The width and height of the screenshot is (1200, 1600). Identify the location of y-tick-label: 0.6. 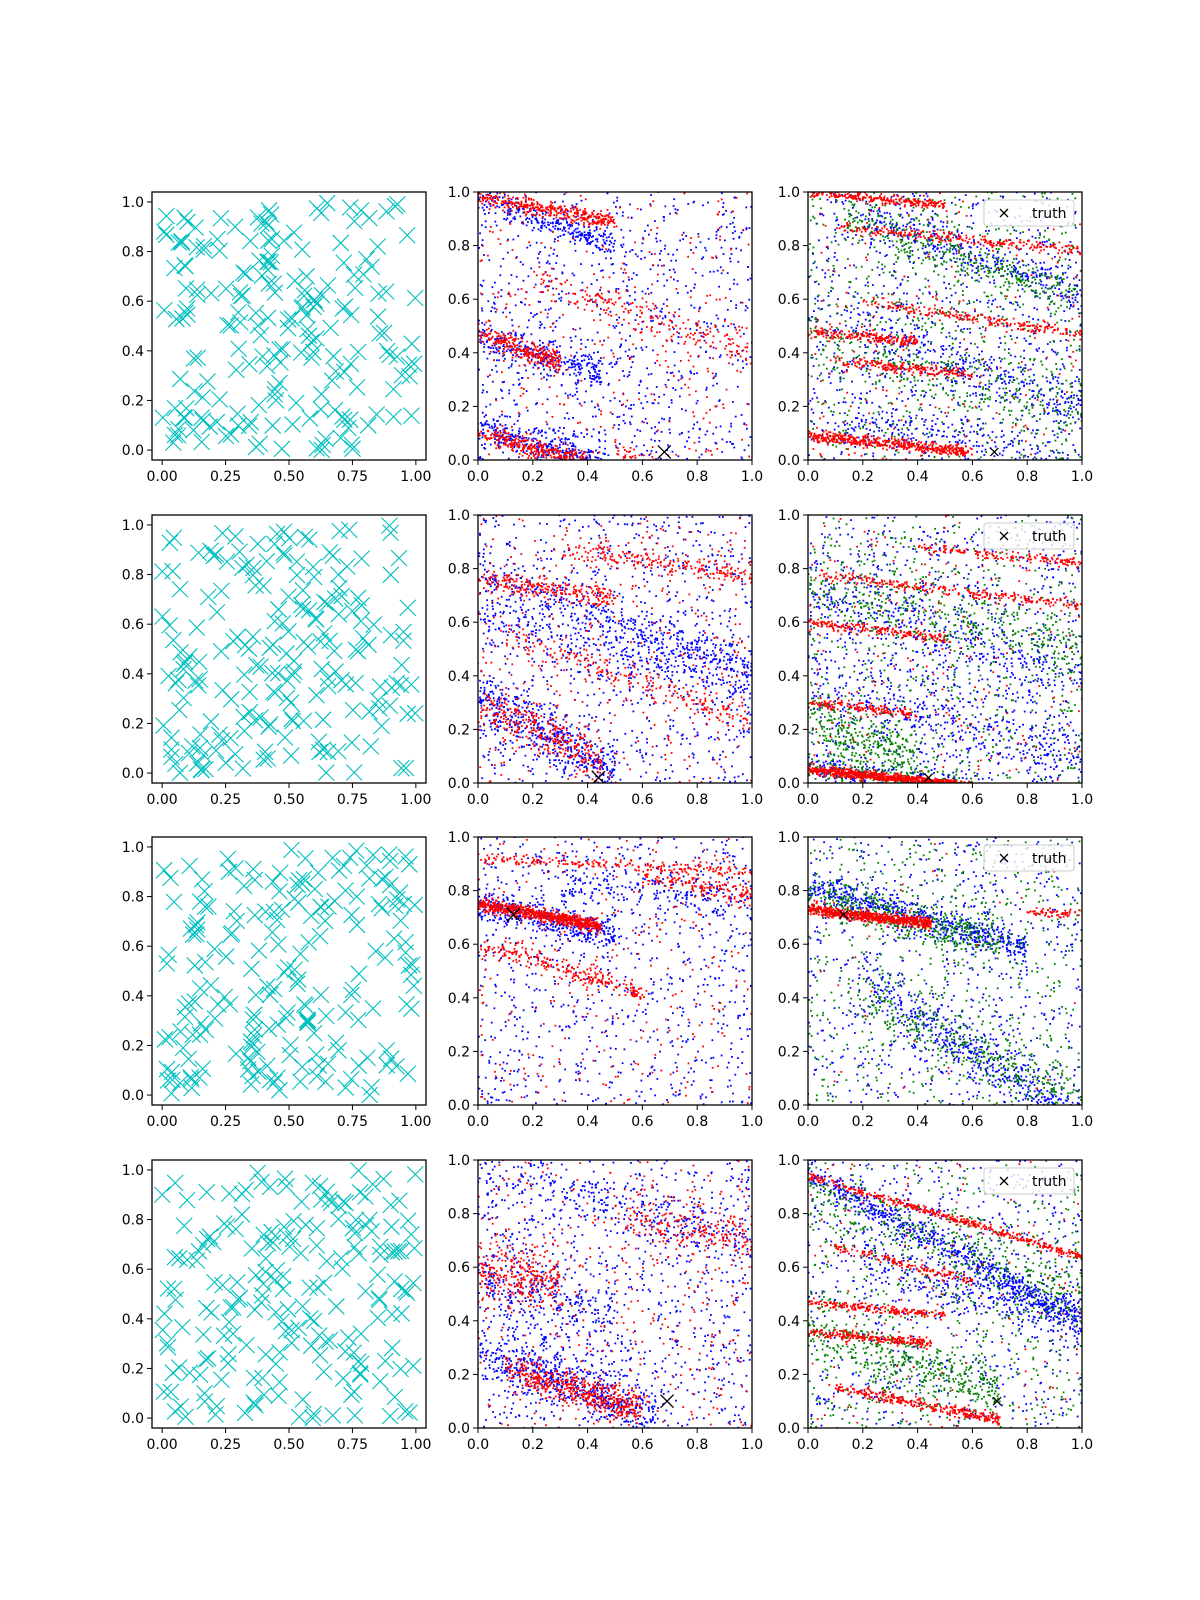
(133, 302).